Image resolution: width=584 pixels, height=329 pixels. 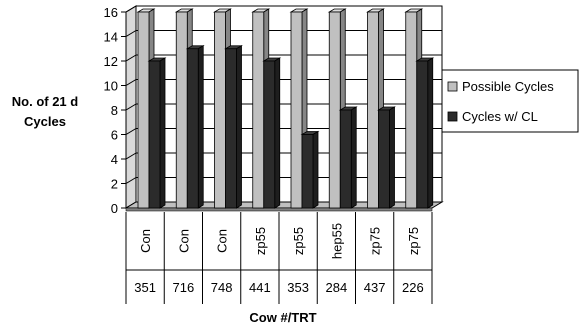 I want to click on y-tick-label: 4, so click(x=114, y=159).